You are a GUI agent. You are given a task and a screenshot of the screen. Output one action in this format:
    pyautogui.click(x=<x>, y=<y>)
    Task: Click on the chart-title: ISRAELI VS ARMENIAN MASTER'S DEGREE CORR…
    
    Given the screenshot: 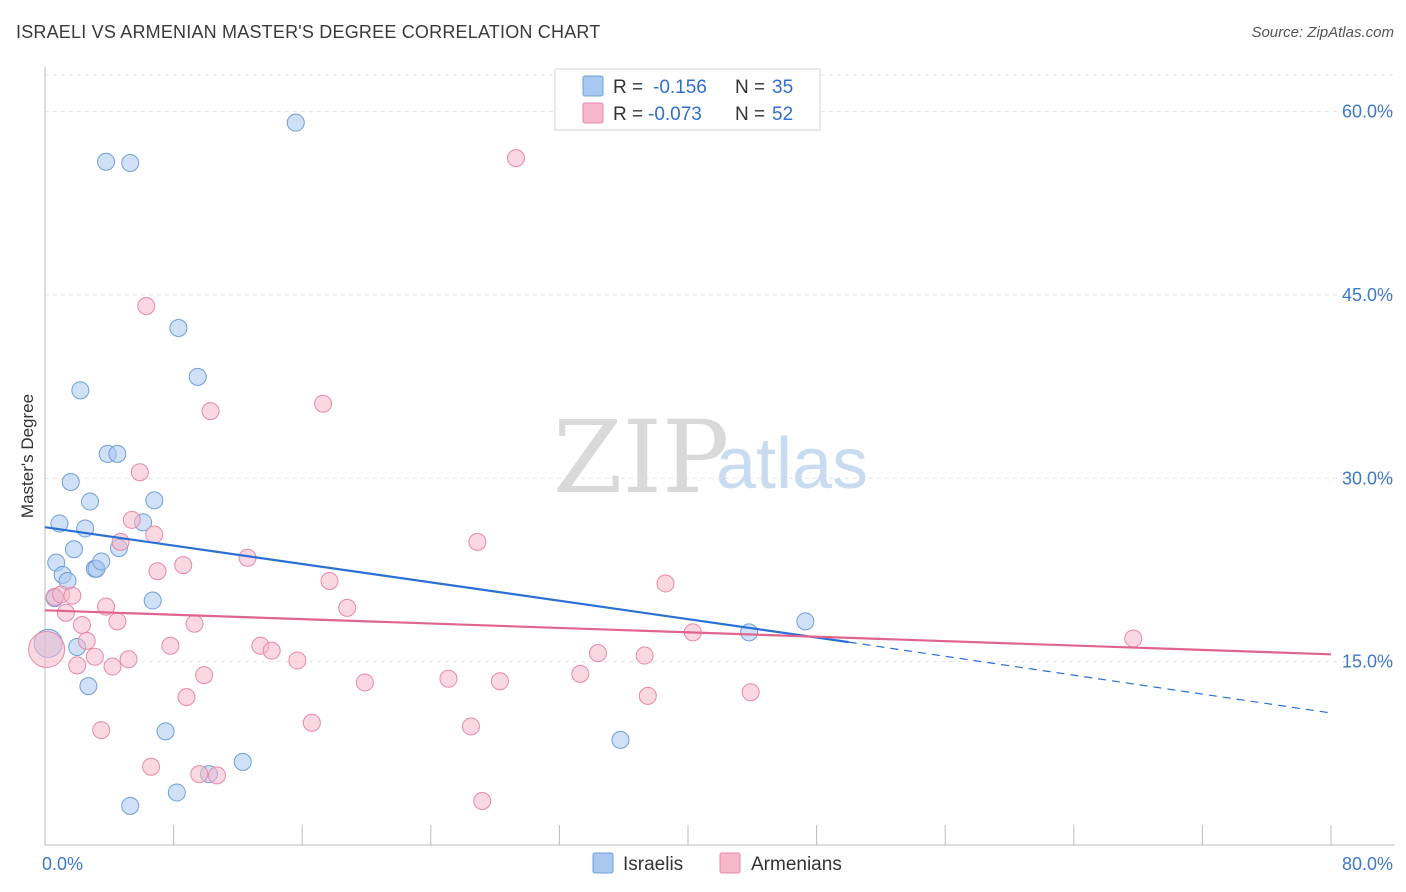 What is the action you would take?
    pyautogui.click(x=308, y=32)
    